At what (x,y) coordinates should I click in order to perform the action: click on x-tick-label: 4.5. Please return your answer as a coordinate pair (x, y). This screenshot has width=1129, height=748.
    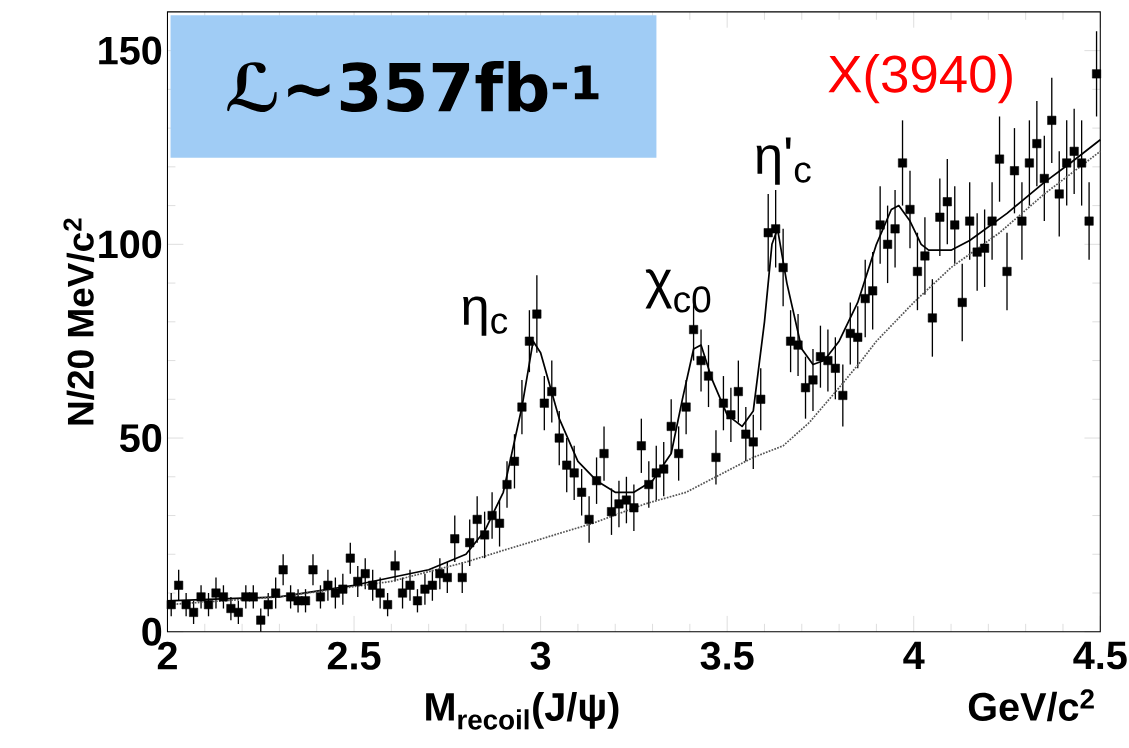
    Looking at the image, I should click on (1100, 655).